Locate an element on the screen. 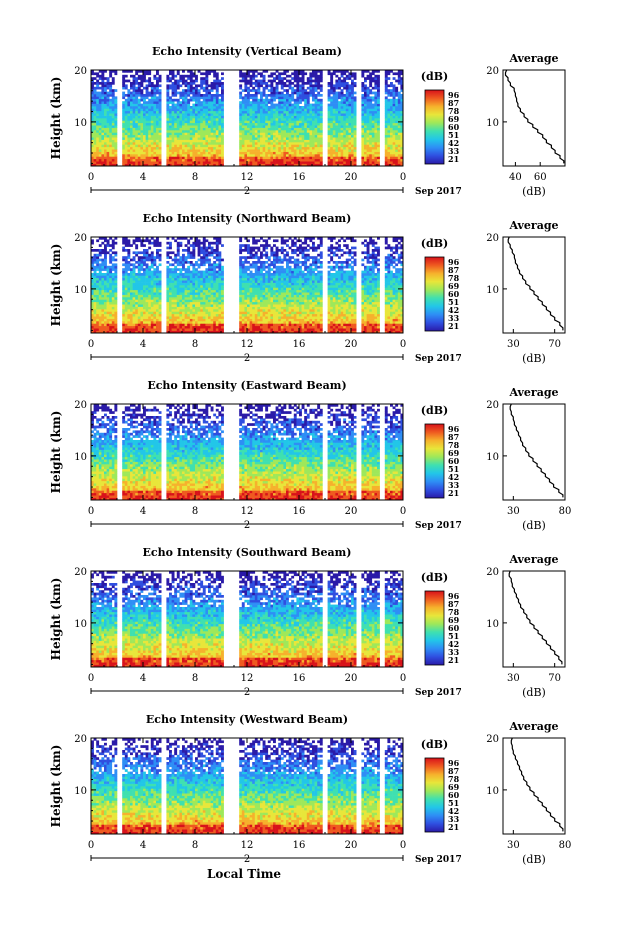 This screenshot has width=621, height=929. y-tick-label: 10 is located at coordinates (80, 123).